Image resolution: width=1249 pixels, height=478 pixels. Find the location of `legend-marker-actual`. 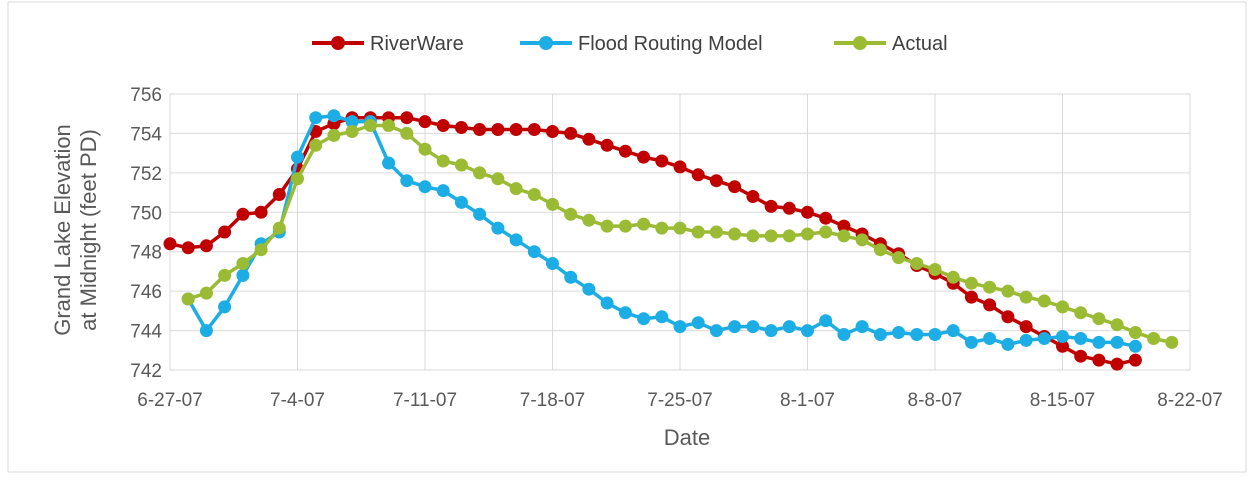

legend-marker-actual is located at coordinates (860, 43).